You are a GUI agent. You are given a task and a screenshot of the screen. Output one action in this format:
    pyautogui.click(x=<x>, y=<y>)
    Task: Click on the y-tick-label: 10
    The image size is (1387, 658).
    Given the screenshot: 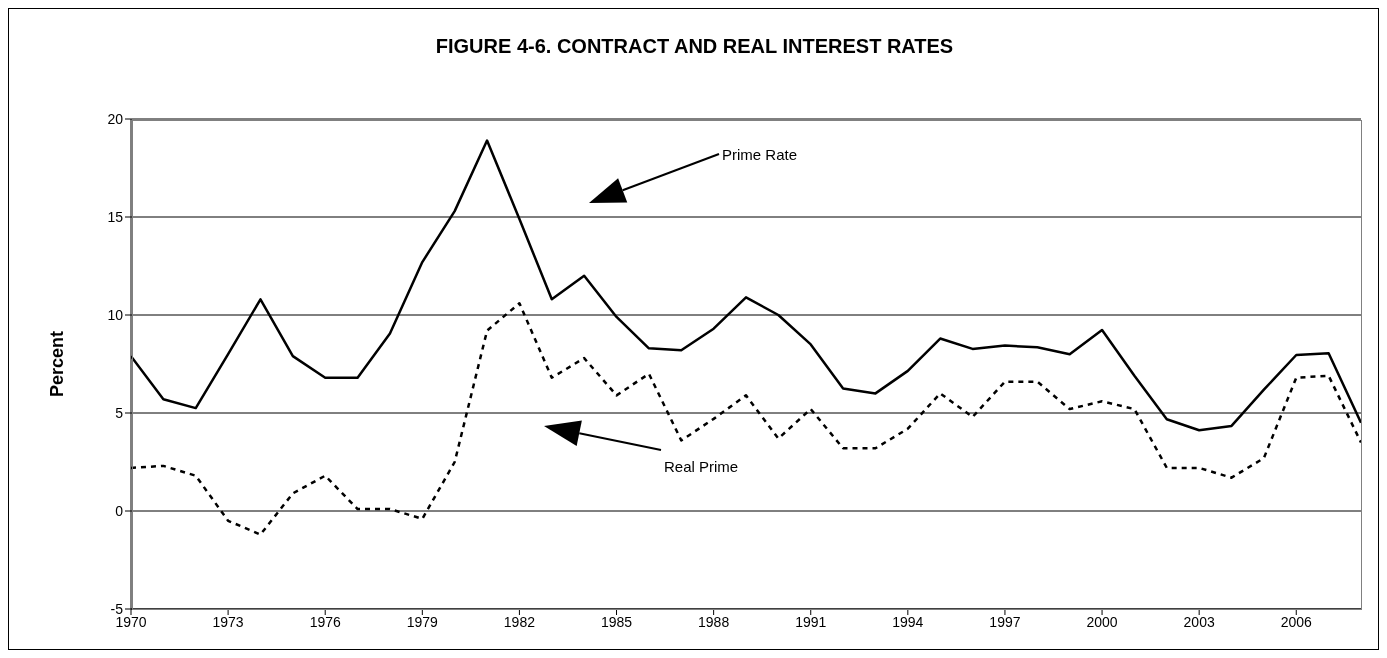 What is the action you would take?
    pyautogui.click(x=115, y=314)
    